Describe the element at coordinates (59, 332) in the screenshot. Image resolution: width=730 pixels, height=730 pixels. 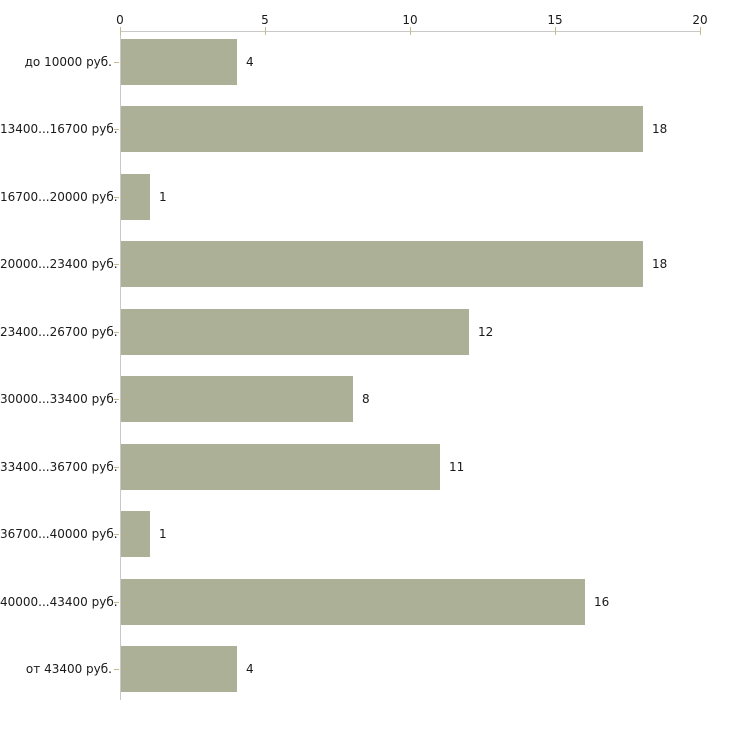
I see `category-label: 23400...26700 руб.` at that location.